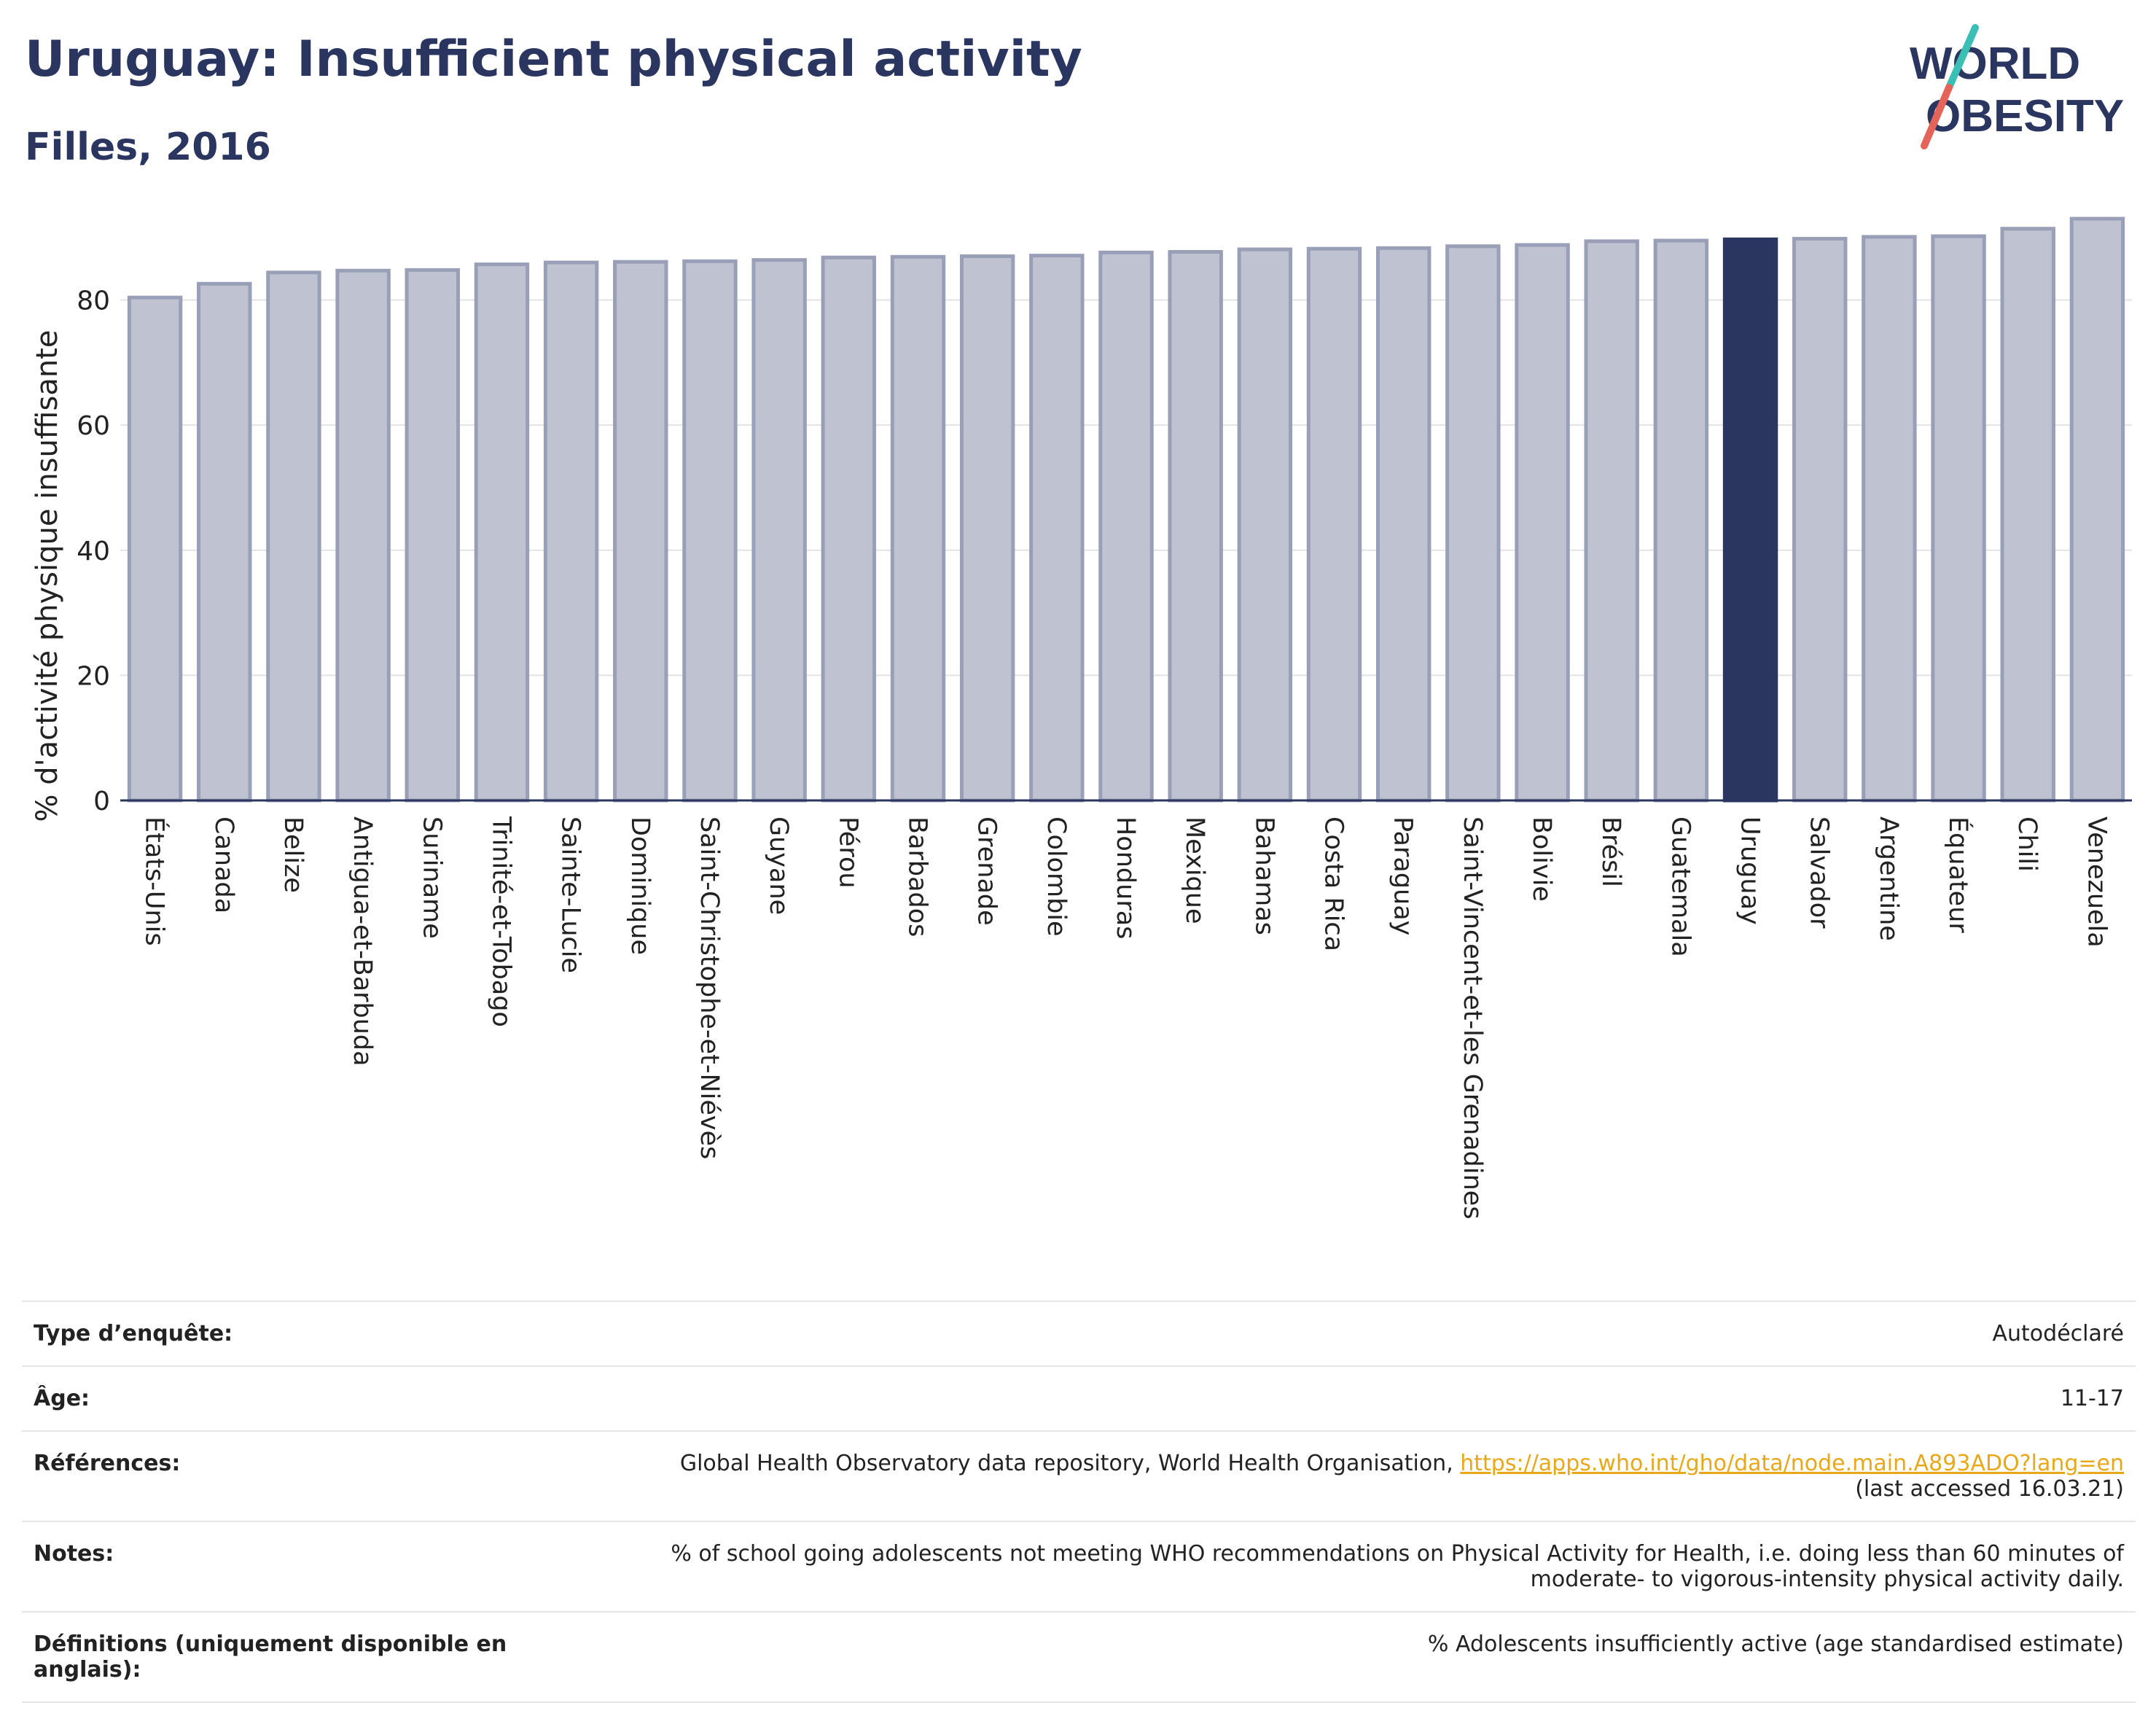 The width and height of the screenshot is (2156, 1735). I want to click on x-tick-label: Paraguay, so click(1403, 875).